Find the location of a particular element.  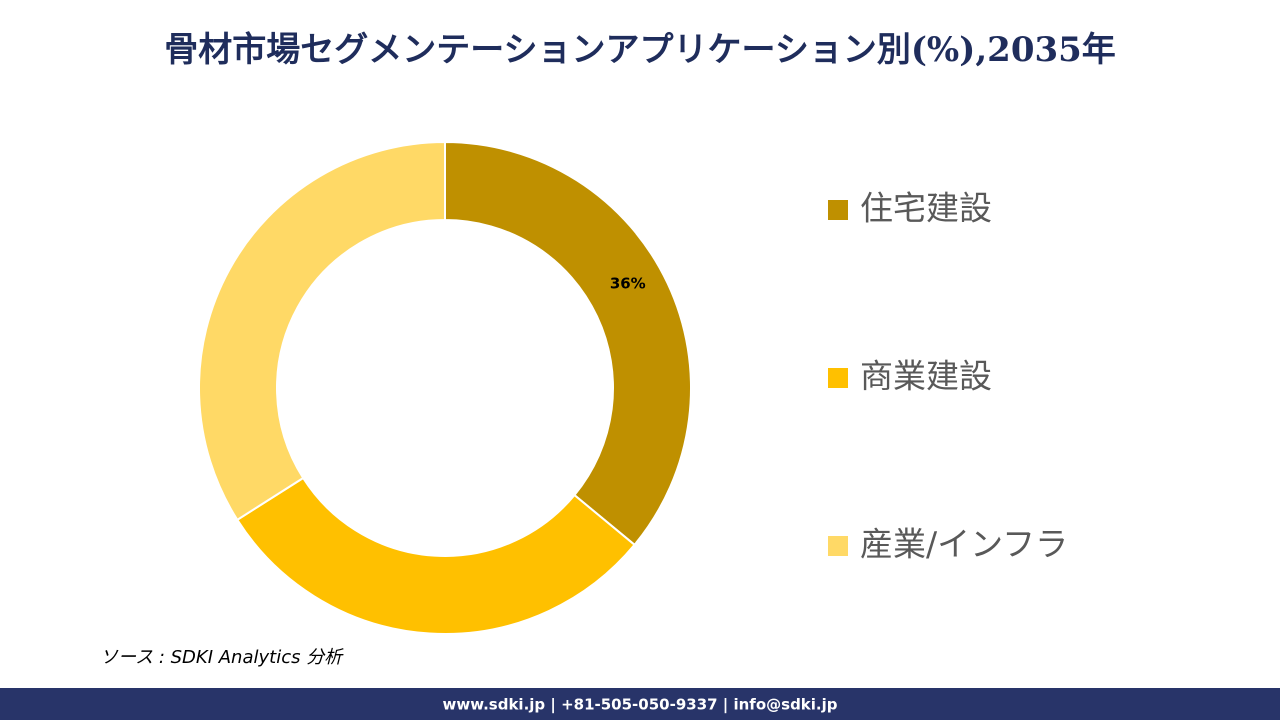

footer-bar is located at coordinates (640, 704).